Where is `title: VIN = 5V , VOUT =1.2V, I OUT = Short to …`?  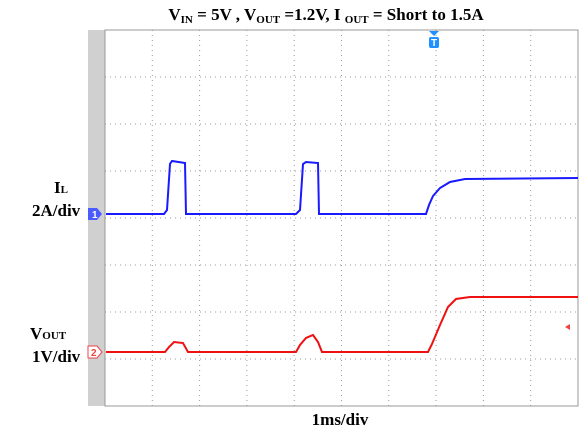 title: VIN = 5V , VOUT =1.2V, I OUT = Short to … is located at coordinates (326, 15).